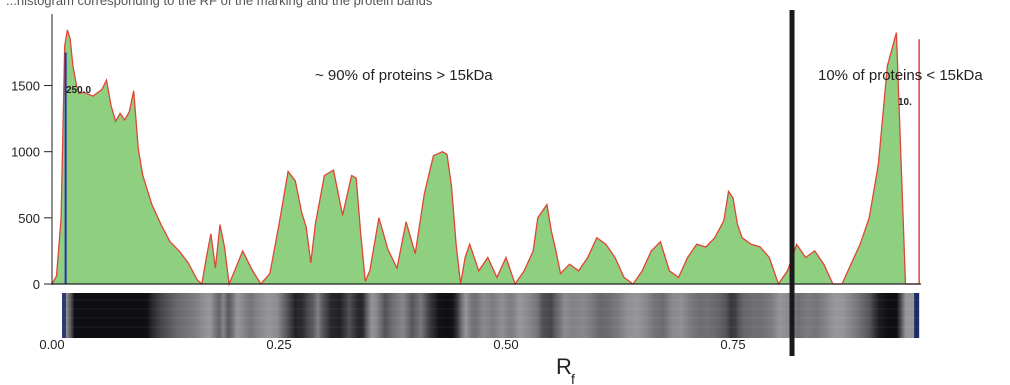  I want to click on x-axis-label: R f, so click(565, 369).